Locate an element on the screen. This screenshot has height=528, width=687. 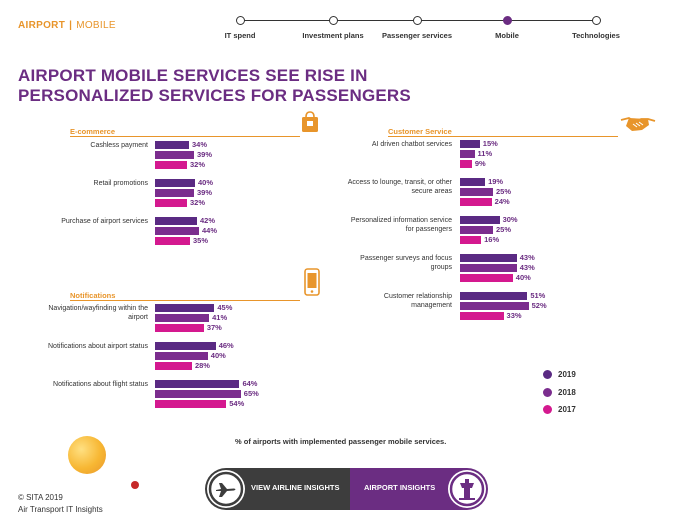
insights-cta: VIEW AIRLINE INSIGHTS AIRPORT INSIGHTS is located at coordinates (346, 489).